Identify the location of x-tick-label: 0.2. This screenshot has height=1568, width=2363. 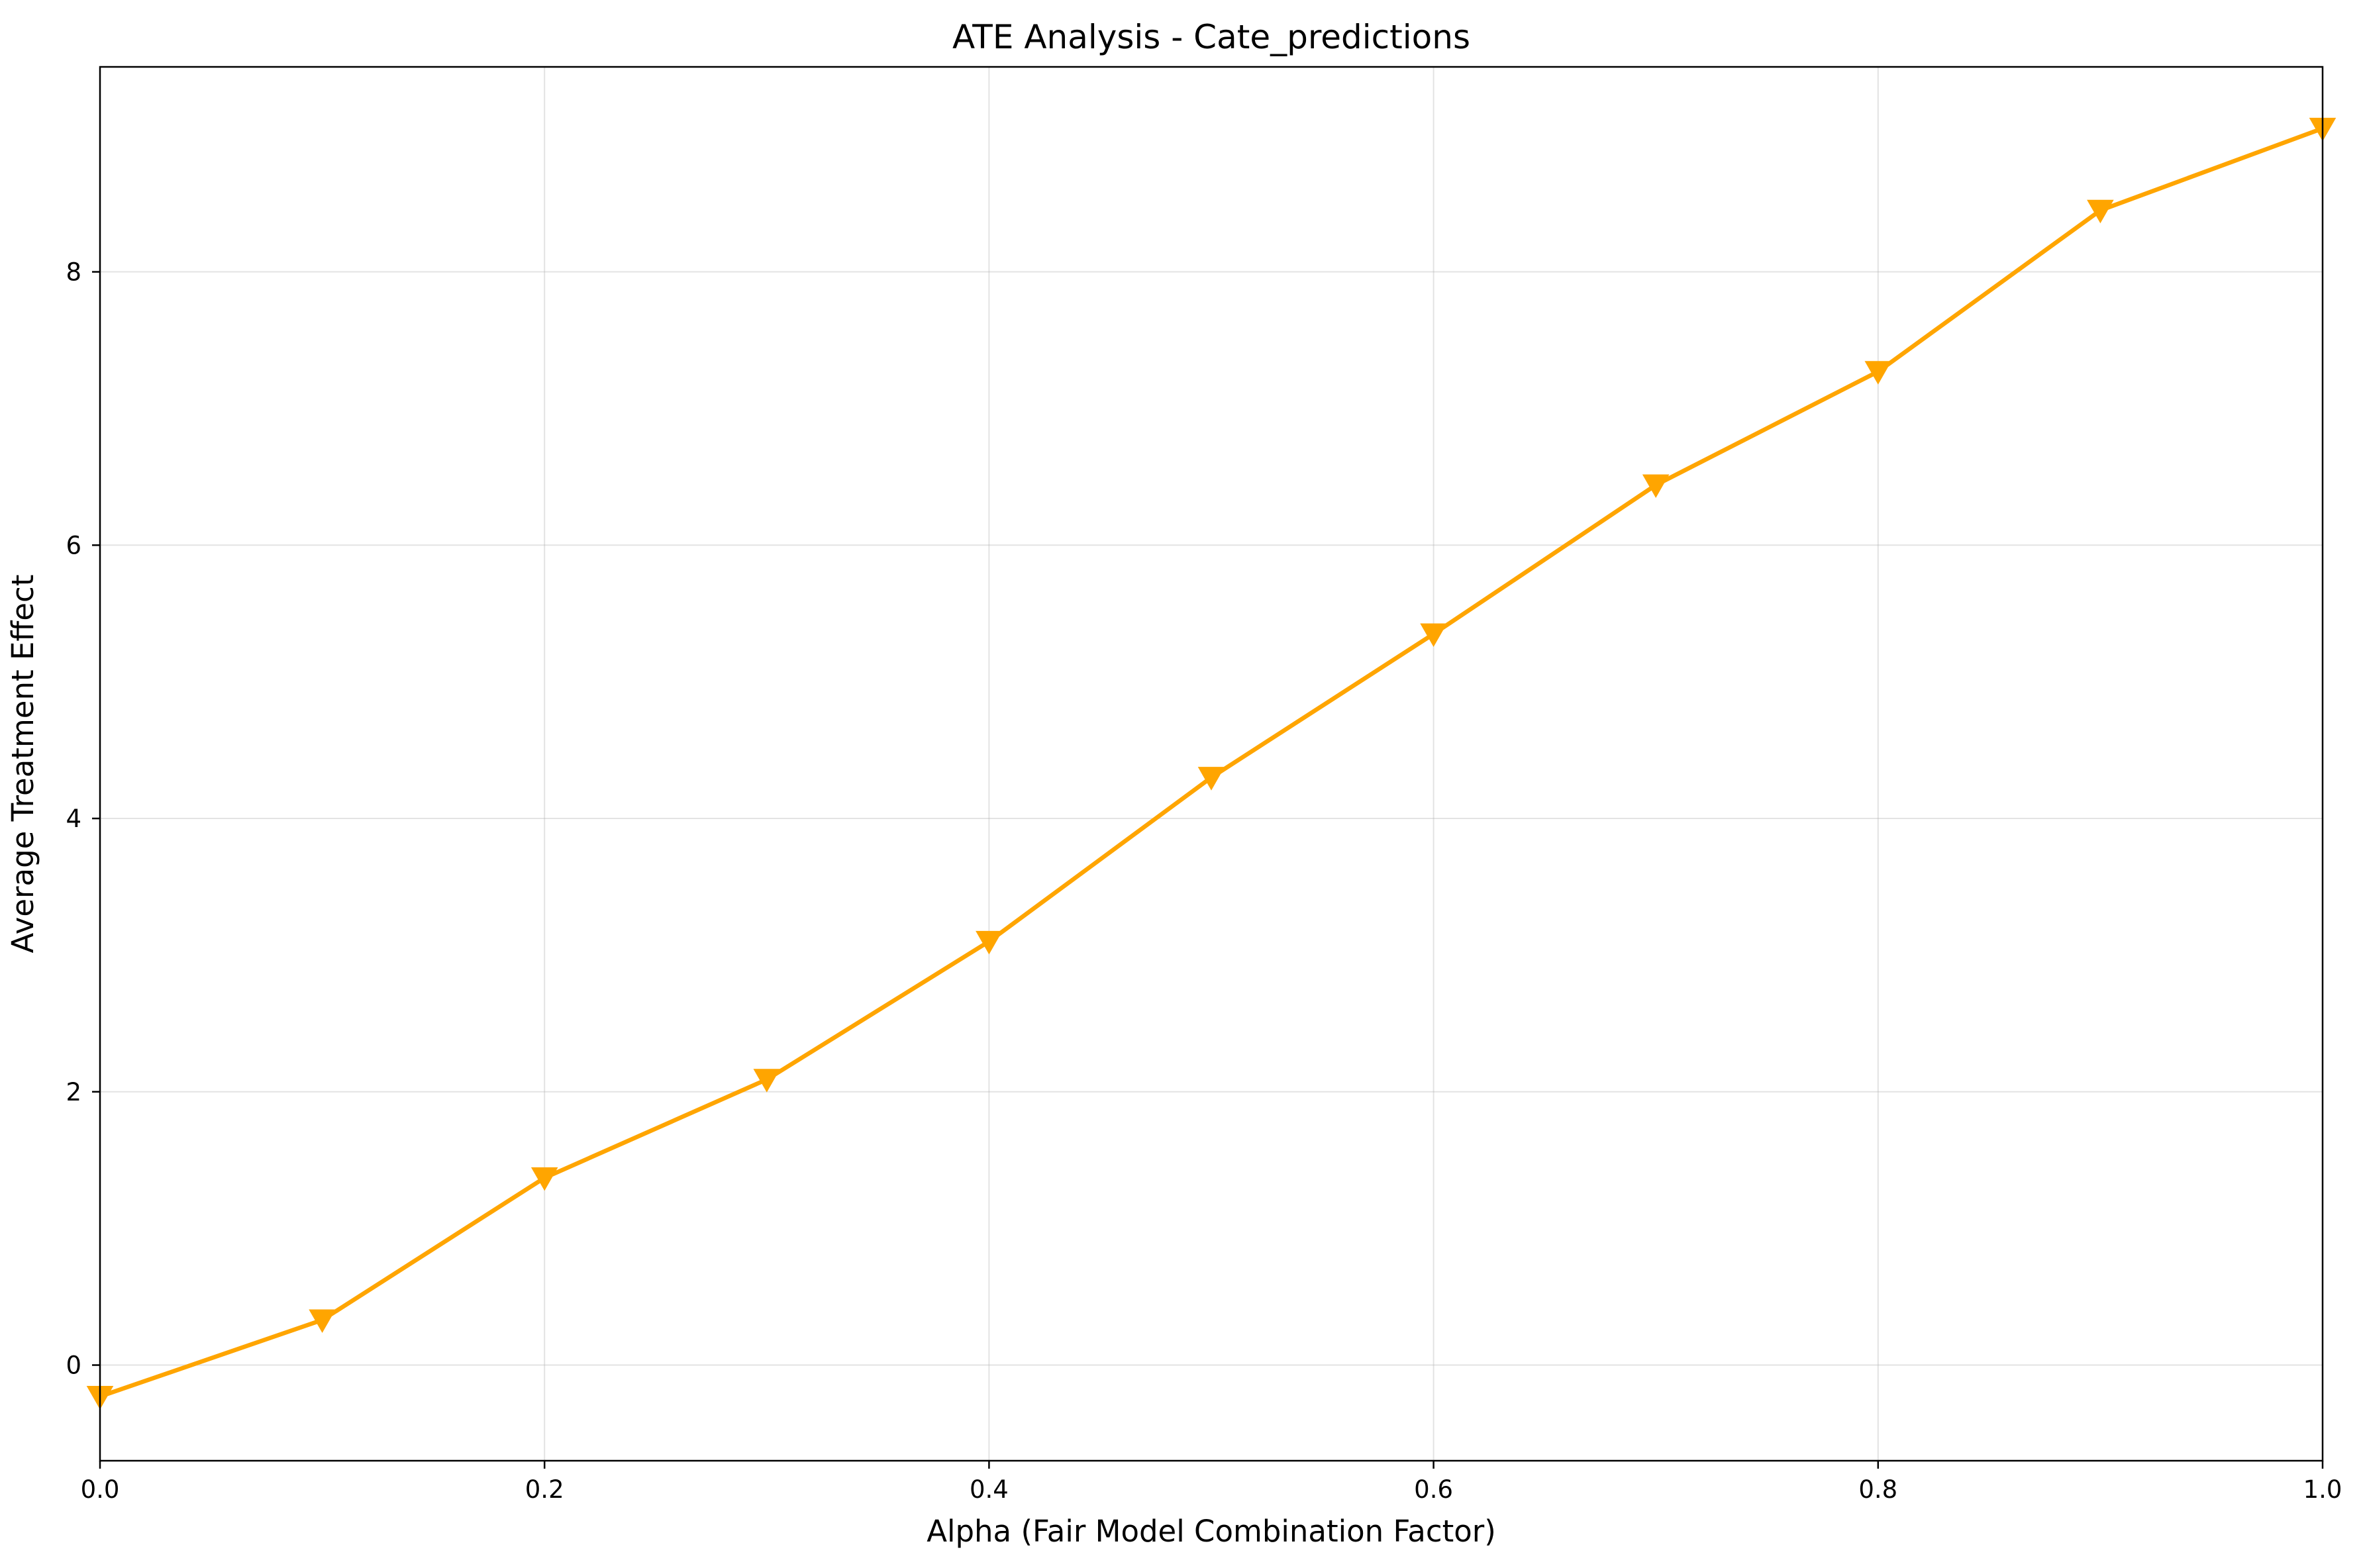
(544, 1489).